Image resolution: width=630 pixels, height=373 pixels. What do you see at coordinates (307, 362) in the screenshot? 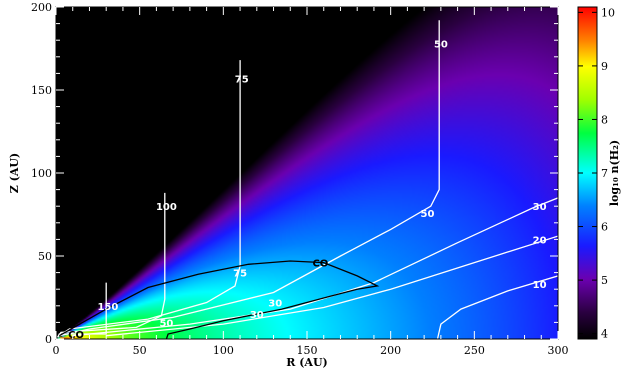
I see `x-axis-title: R (AU)` at bounding box center [307, 362].